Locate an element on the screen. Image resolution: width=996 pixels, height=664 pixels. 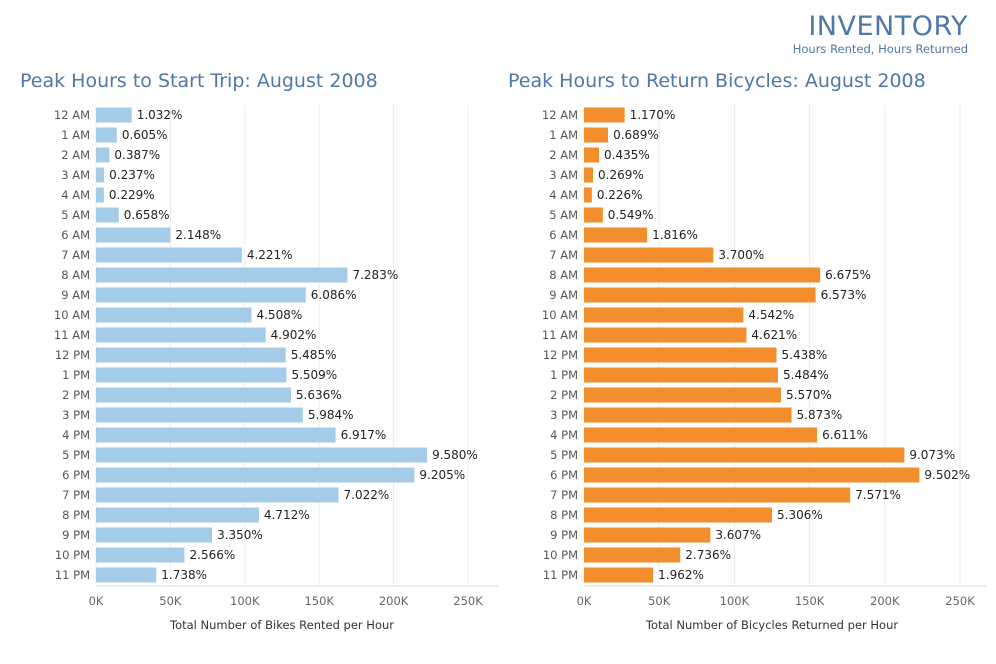
rentals-data-label: 1.738% is located at coordinates (184, 575).